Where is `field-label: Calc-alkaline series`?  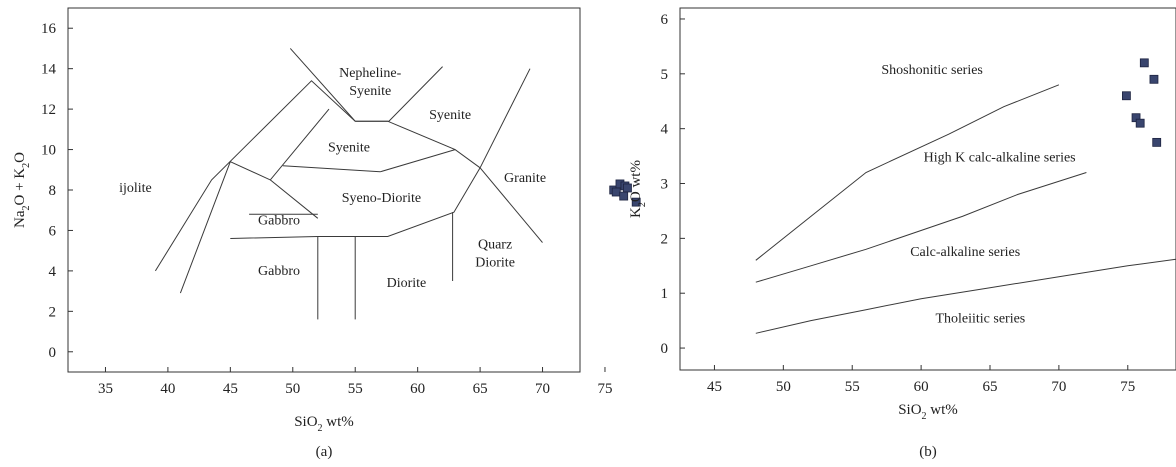
field-label: Calc-alkaline series is located at coordinates (965, 252).